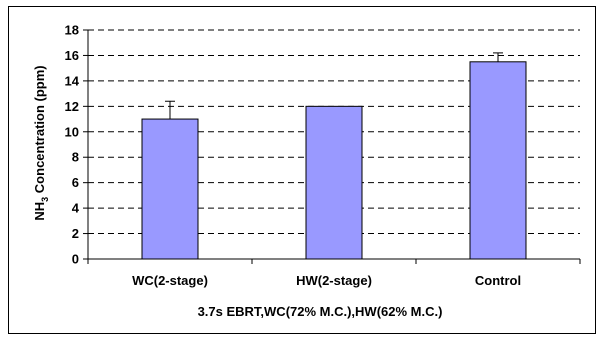 The height and width of the screenshot is (341, 604). I want to click on y-tick-label: 4, so click(76, 208).